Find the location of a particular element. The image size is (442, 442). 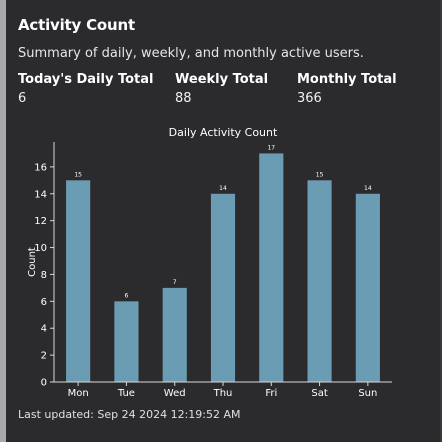

y-tick-label-10: 10 is located at coordinates (40, 248).